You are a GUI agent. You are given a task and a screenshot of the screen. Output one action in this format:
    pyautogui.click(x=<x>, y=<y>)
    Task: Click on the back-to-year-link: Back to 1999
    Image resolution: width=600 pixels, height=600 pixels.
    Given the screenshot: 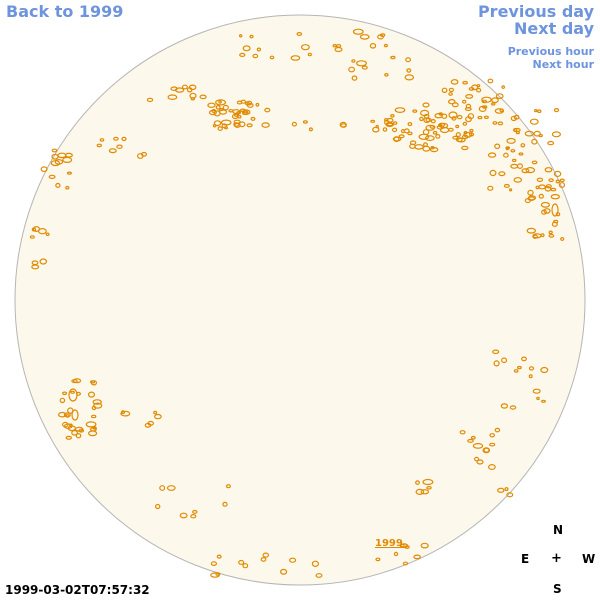 What is the action you would take?
    pyautogui.click(x=65, y=11)
    